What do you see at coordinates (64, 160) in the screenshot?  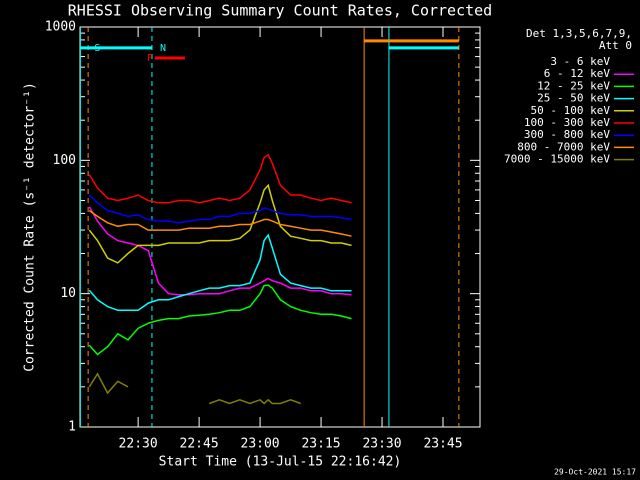 I see `y-tick-label: 100` at bounding box center [64, 160].